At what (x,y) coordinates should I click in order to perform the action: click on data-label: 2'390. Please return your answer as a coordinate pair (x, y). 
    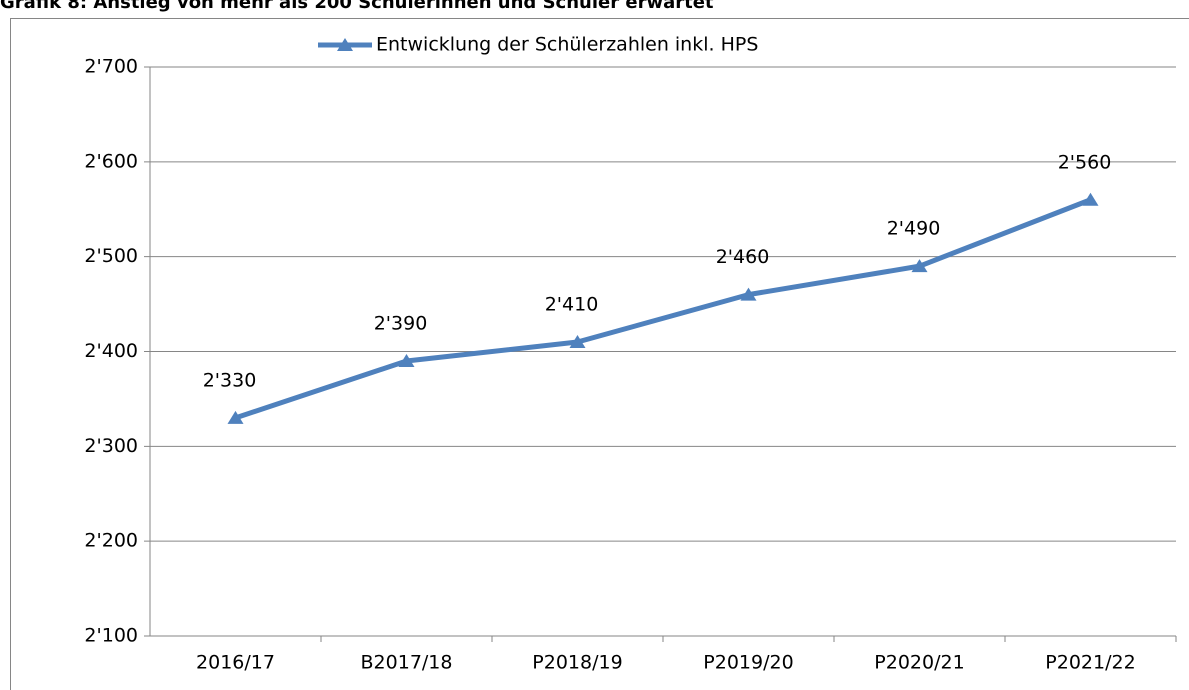
    Looking at the image, I should click on (401, 323).